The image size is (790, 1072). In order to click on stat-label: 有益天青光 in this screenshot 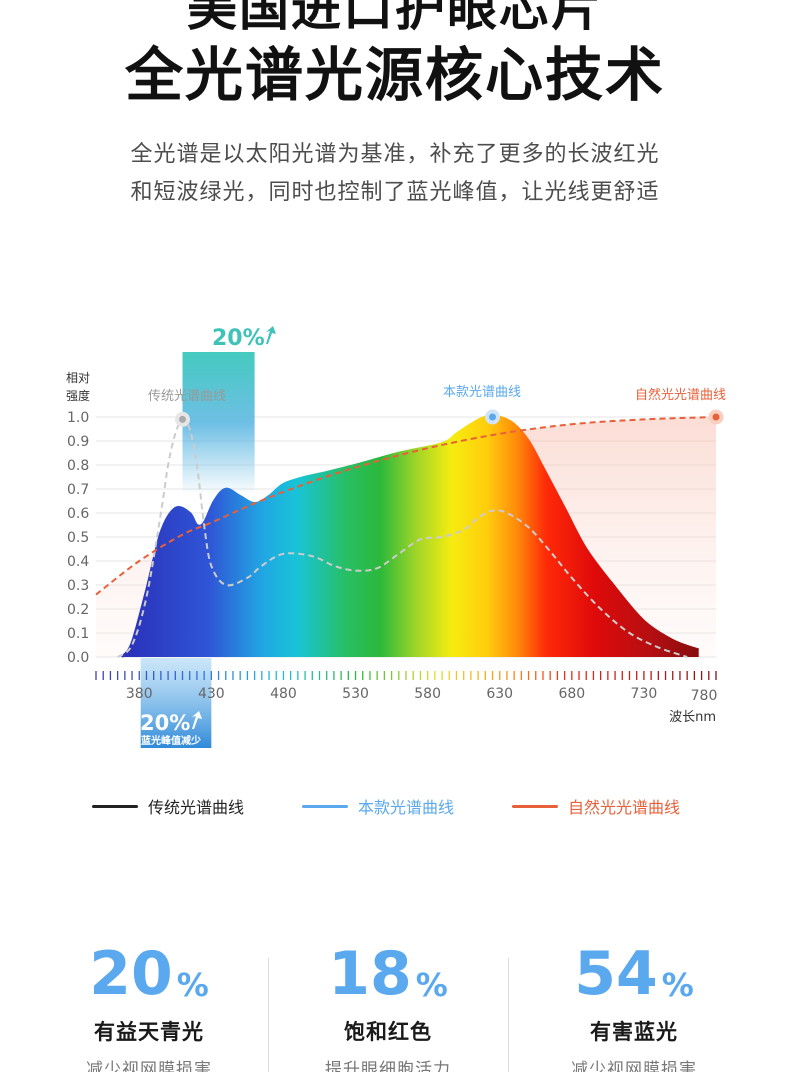, I will do `click(149, 1032)`.